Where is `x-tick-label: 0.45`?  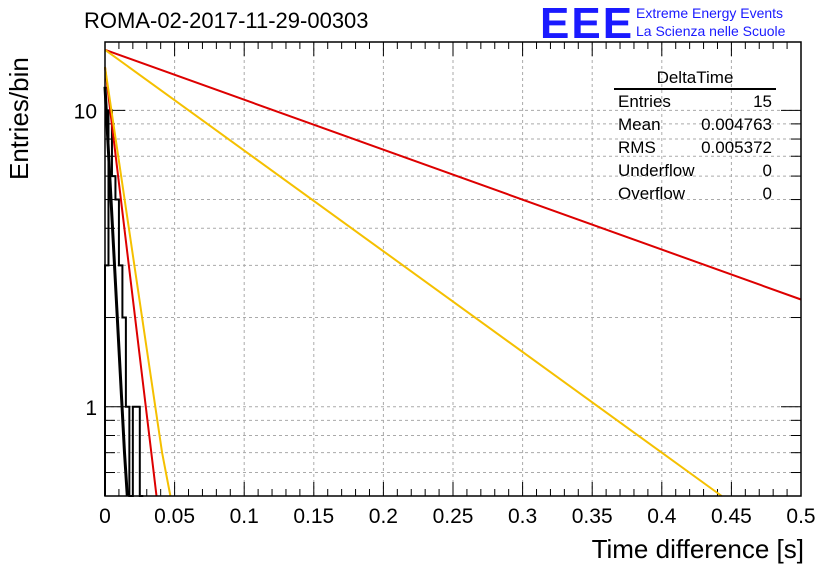
x-tick-label: 0.45 is located at coordinates (731, 516).